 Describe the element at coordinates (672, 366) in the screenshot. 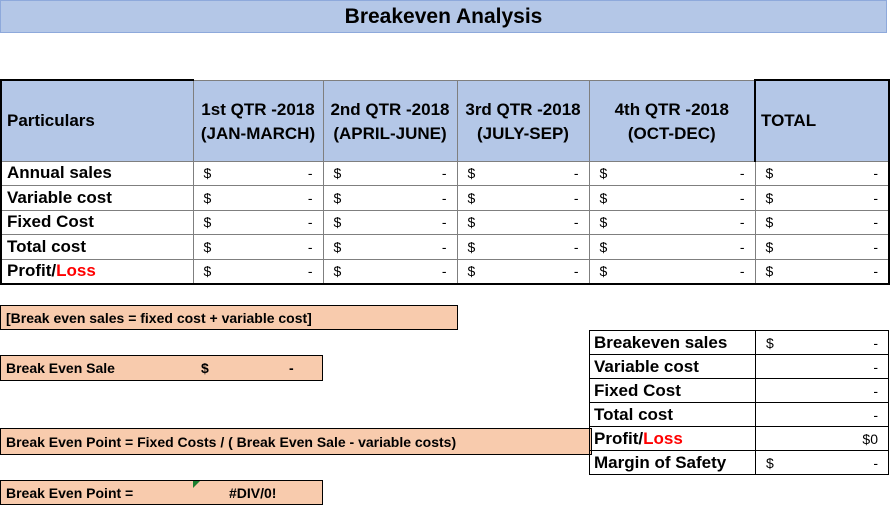

I see `summary-label-variable-cost: Variable cost` at that location.